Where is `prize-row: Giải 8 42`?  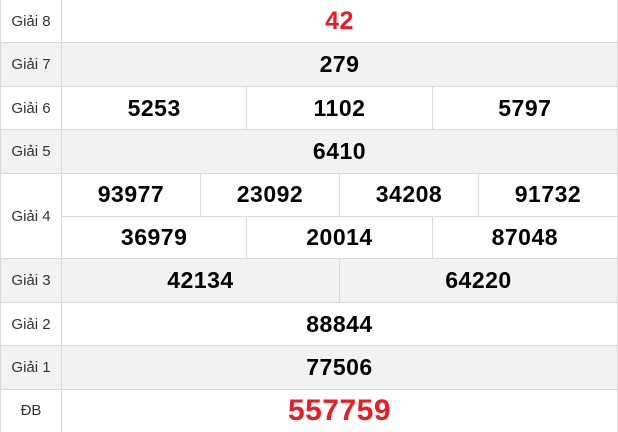 prize-row: Giải 8 42 is located at coordinates (309, 22).